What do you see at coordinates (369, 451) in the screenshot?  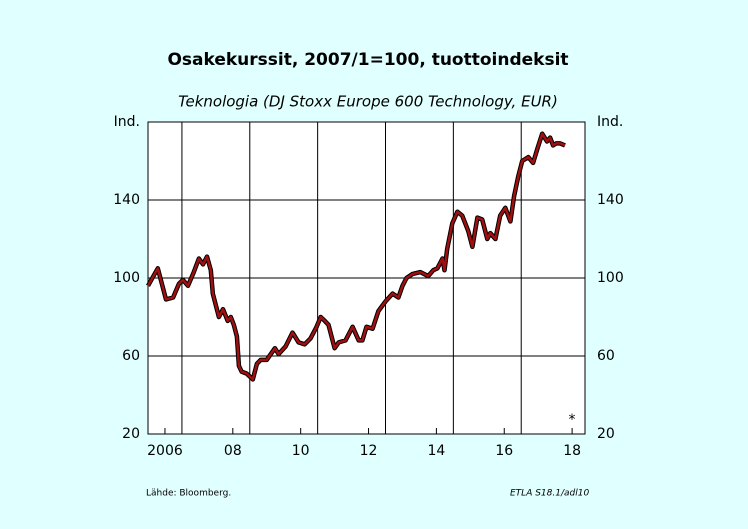 I see `x-tick-label: 12` at bounding box center [369, 451].